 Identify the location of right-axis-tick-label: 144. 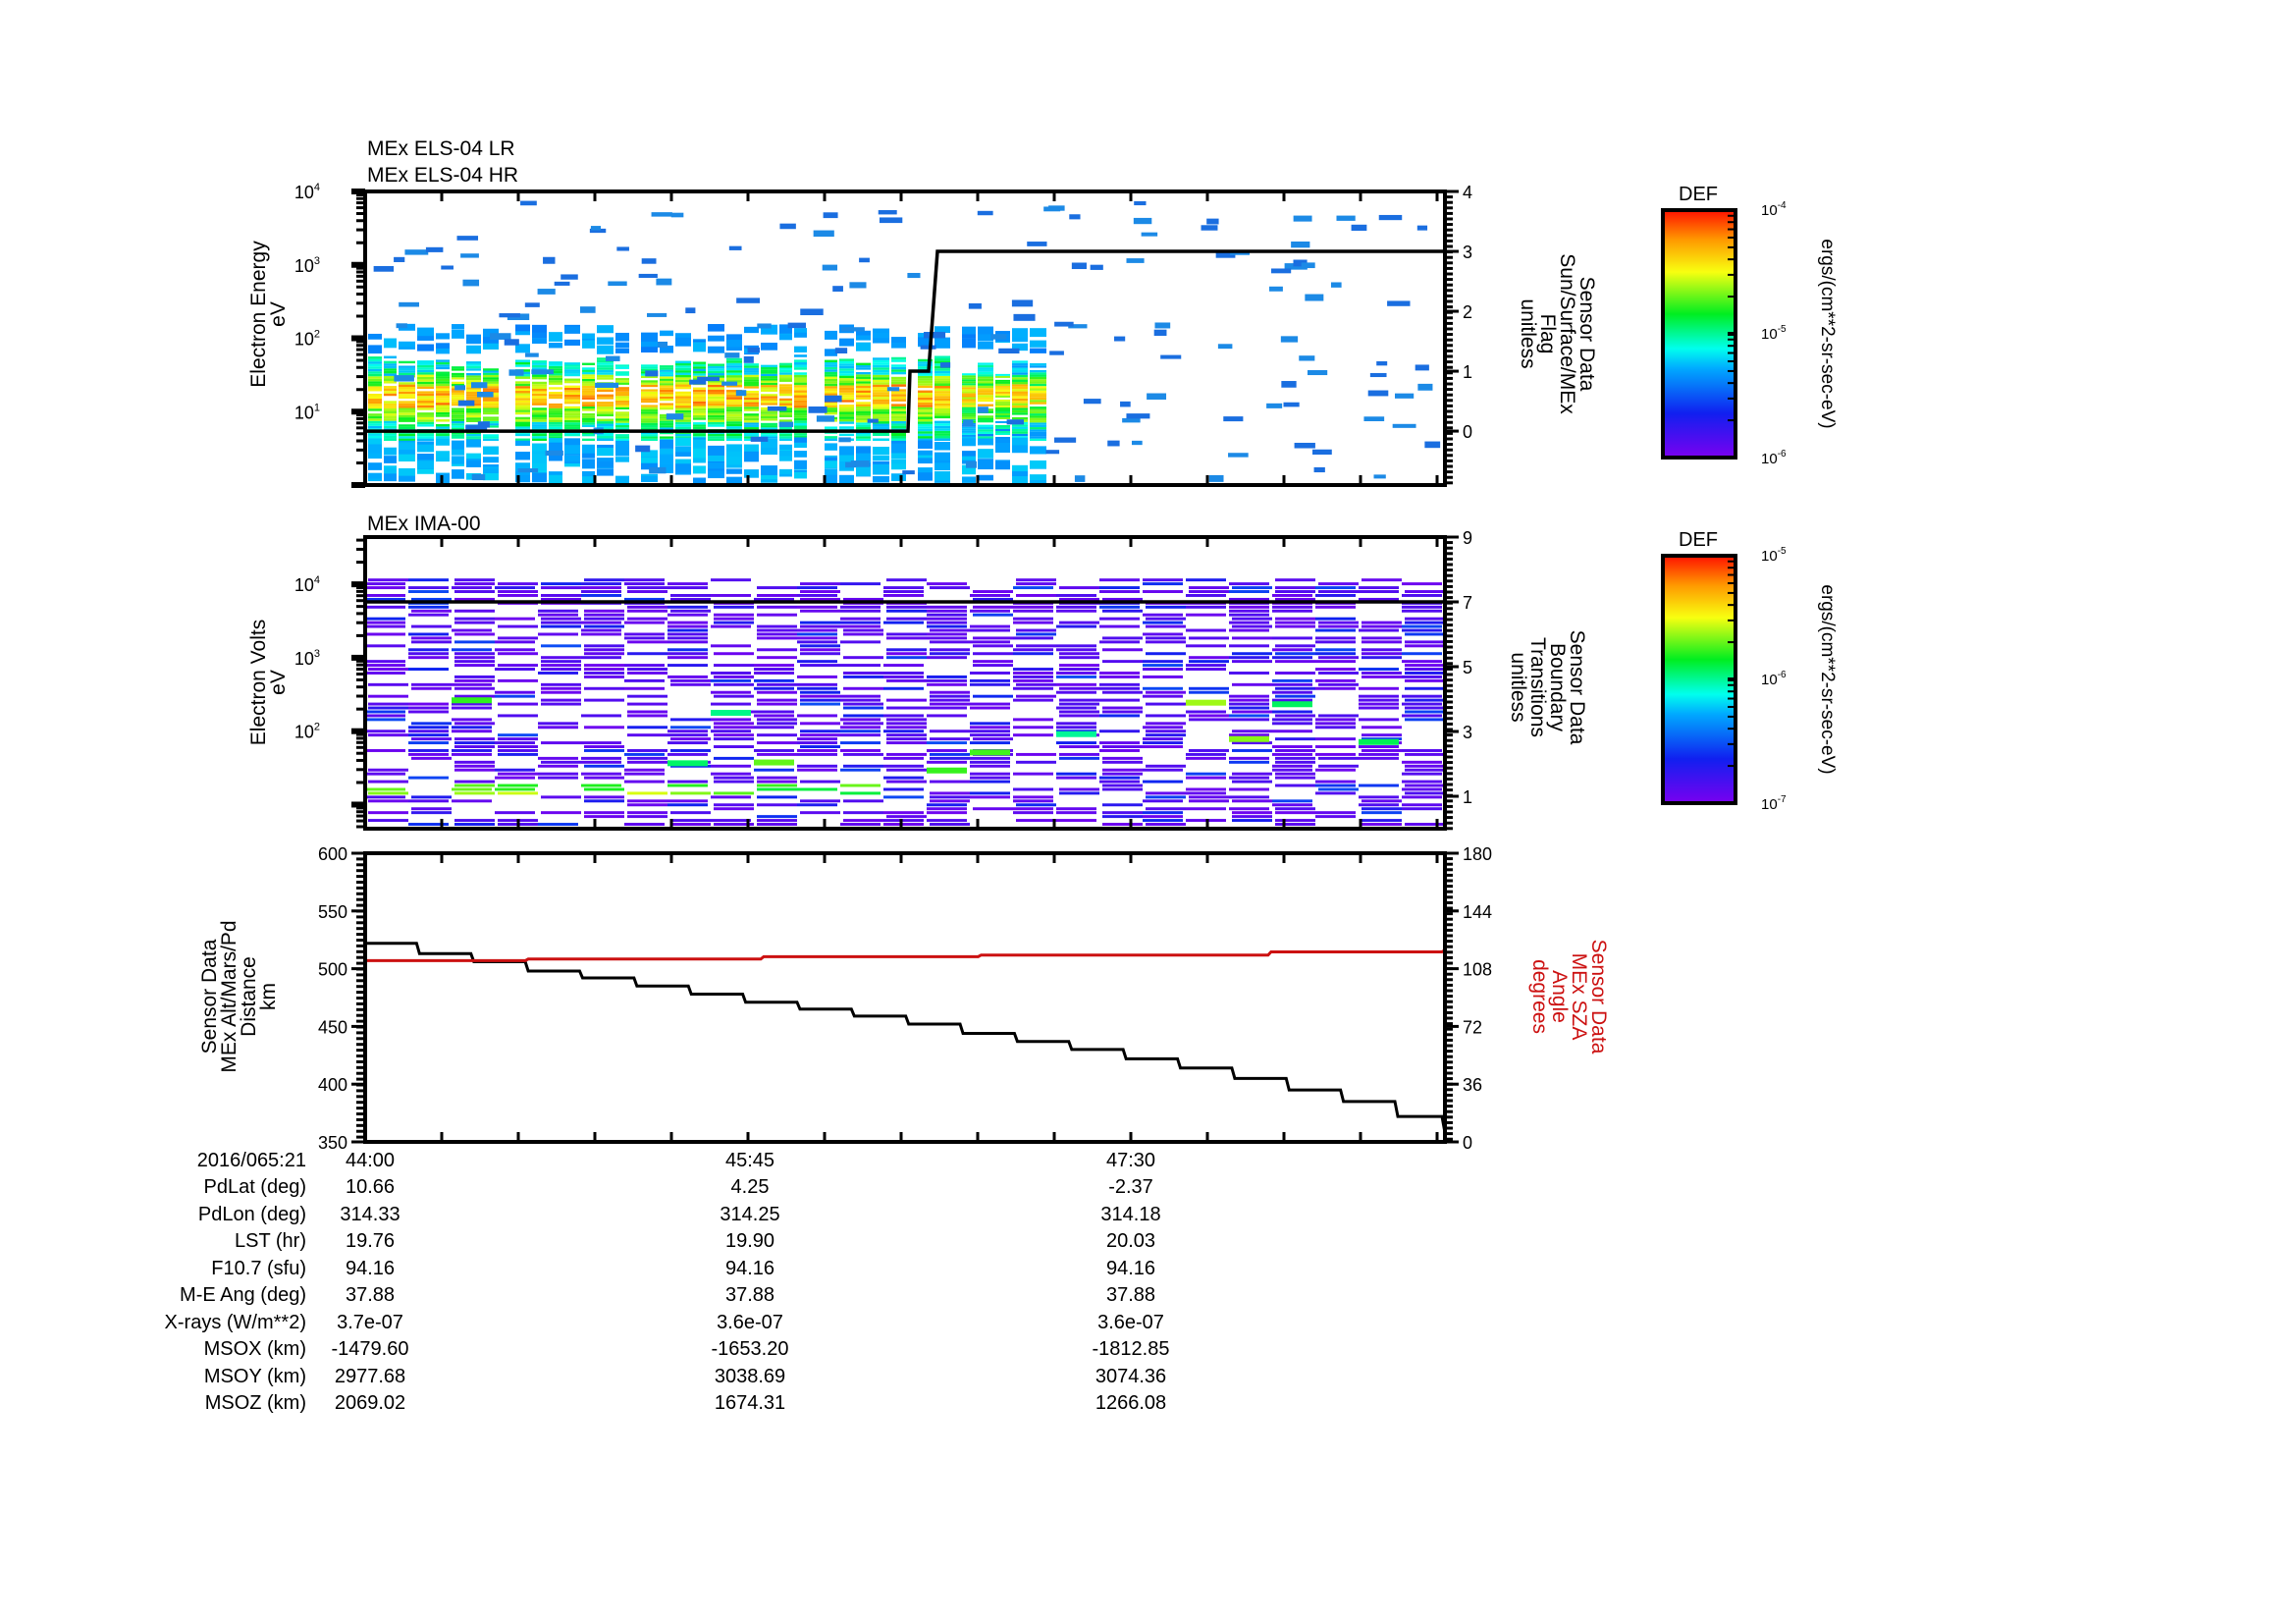
(1477, 912).